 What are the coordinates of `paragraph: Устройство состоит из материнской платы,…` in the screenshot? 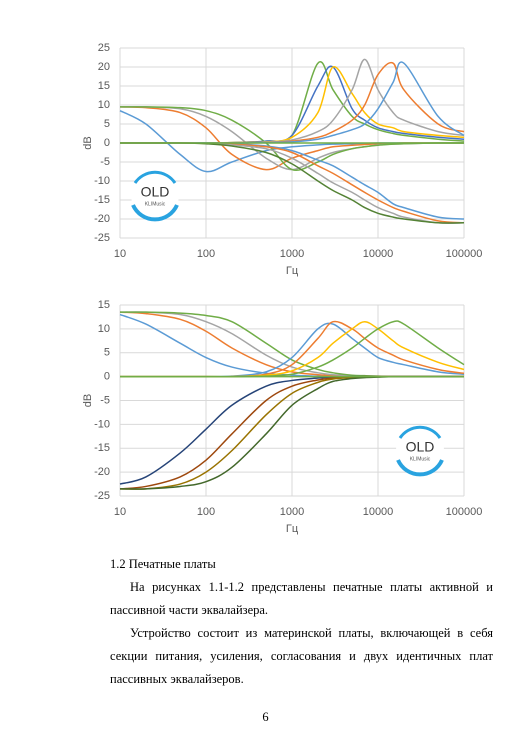 It's located at (301, 656).